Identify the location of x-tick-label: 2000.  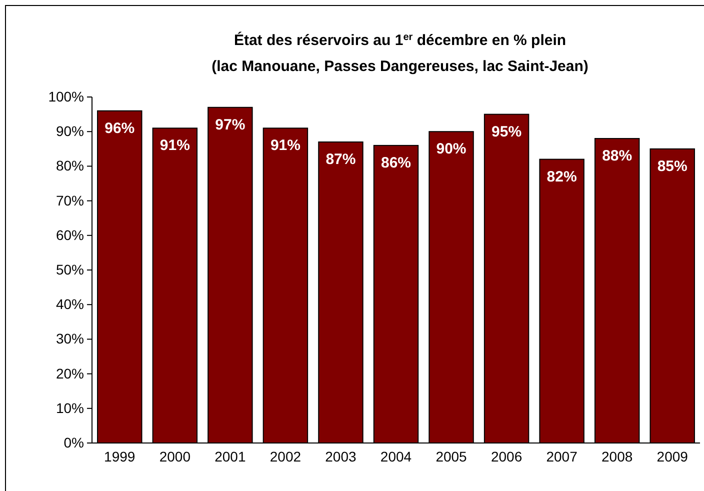
(175, 456).